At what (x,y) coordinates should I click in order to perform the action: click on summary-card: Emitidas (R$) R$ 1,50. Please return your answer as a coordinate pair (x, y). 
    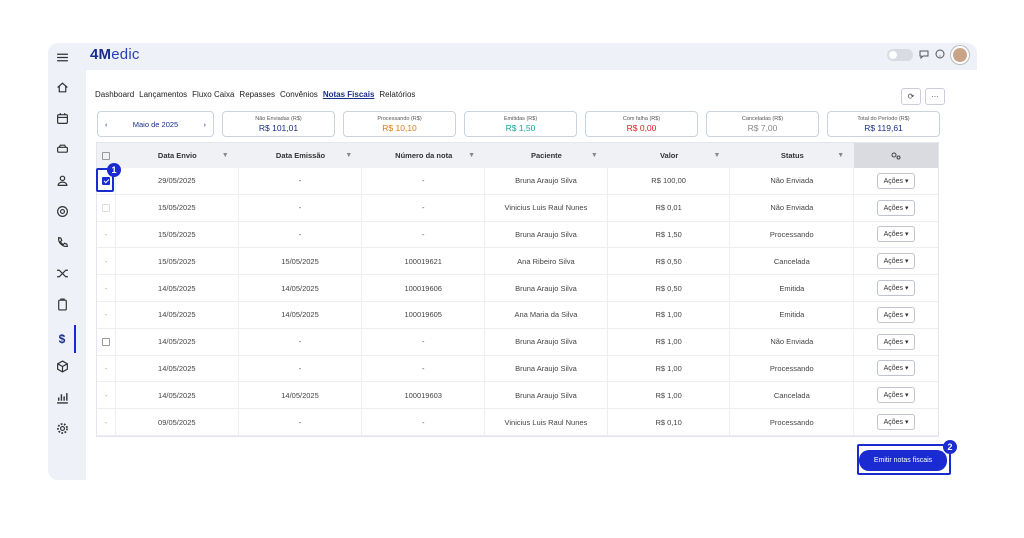
    Looking at the image, I should click on (520, 124).